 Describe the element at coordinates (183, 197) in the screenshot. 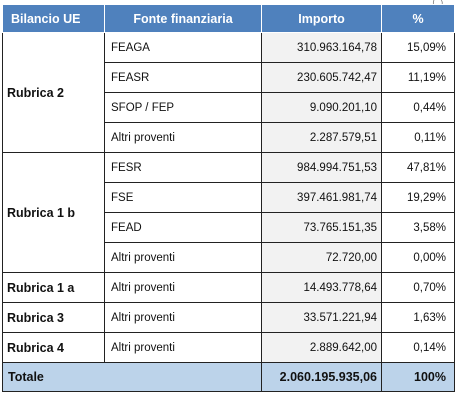

I see `source-cell: FSE` at that location.